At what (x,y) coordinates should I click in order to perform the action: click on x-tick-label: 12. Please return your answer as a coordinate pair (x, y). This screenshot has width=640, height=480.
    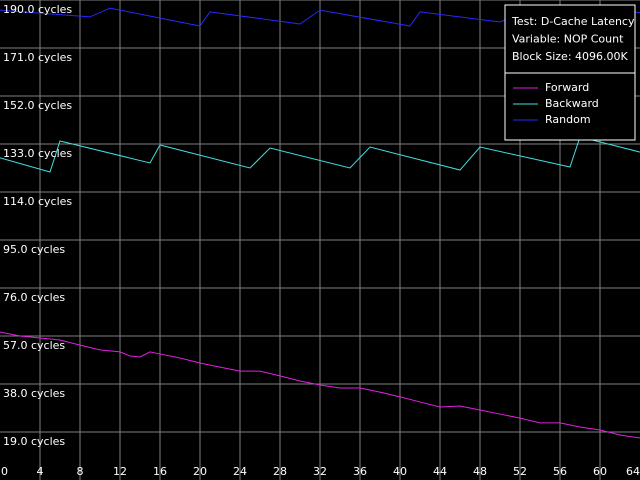
    Looking at the image, I should click on (120, 471).